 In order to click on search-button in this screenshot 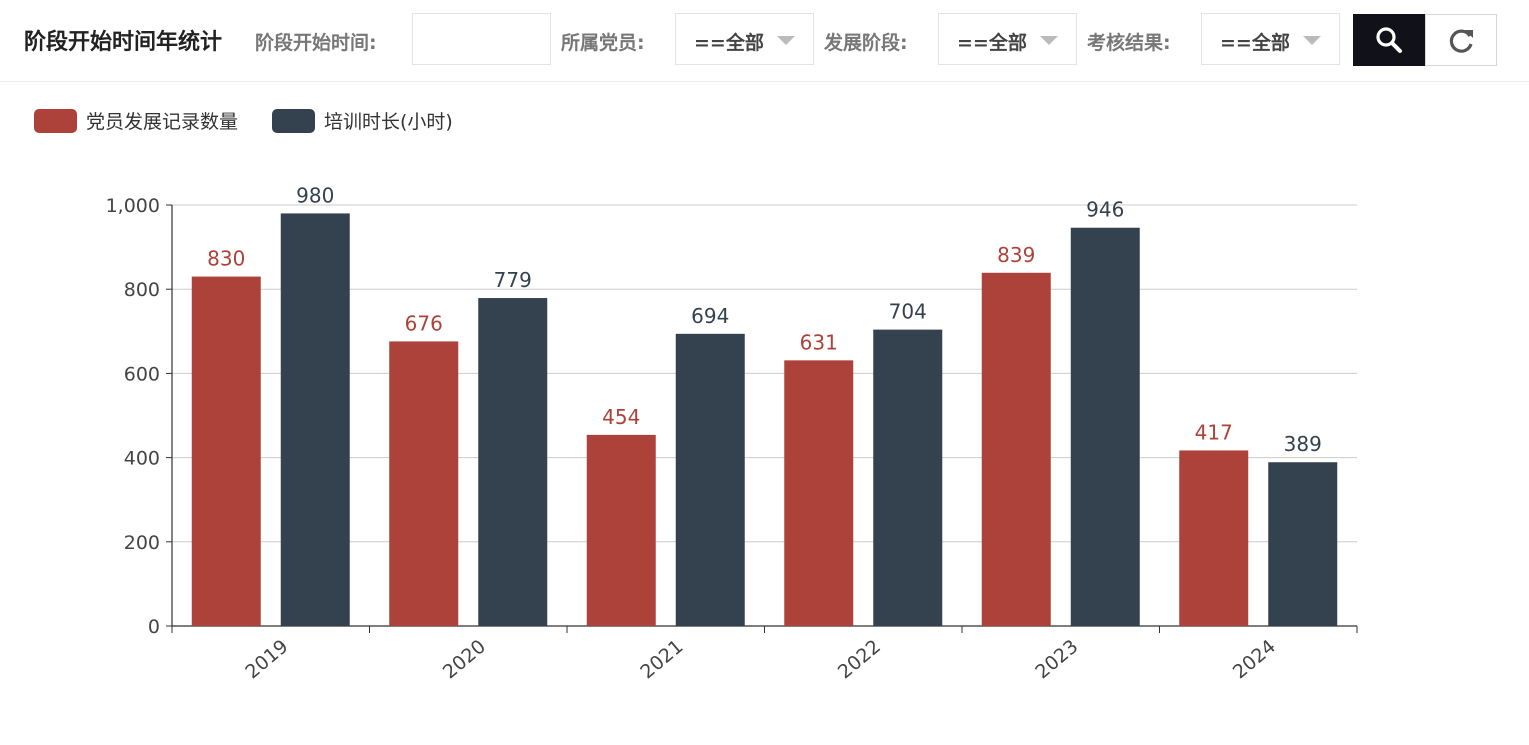, I will do `click(1389, 40)`.